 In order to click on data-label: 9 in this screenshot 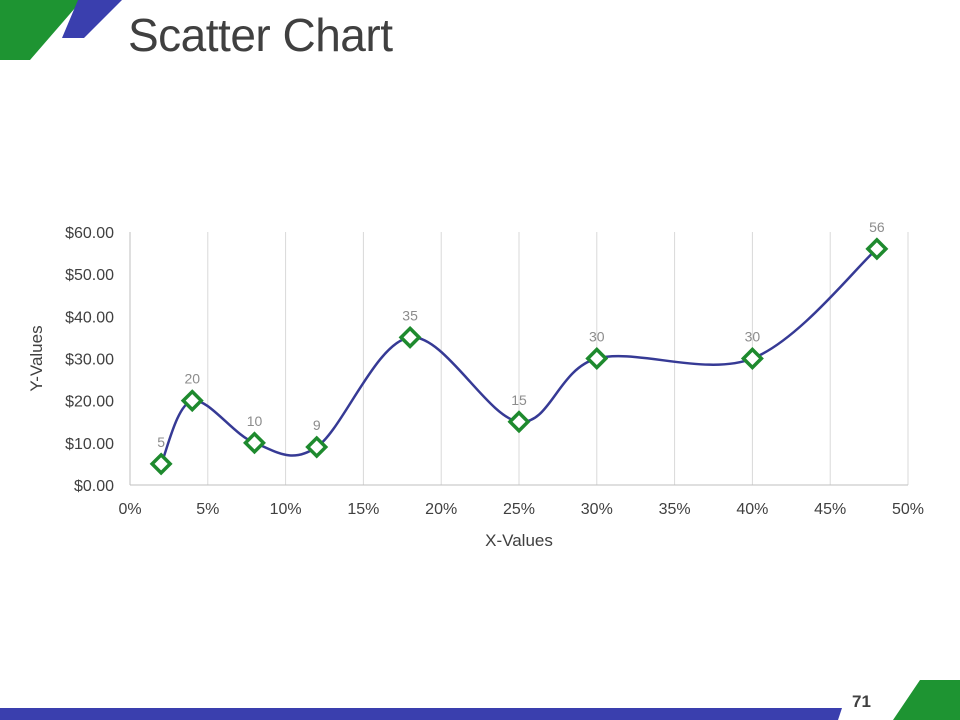, I will do `click(317, 425)`.